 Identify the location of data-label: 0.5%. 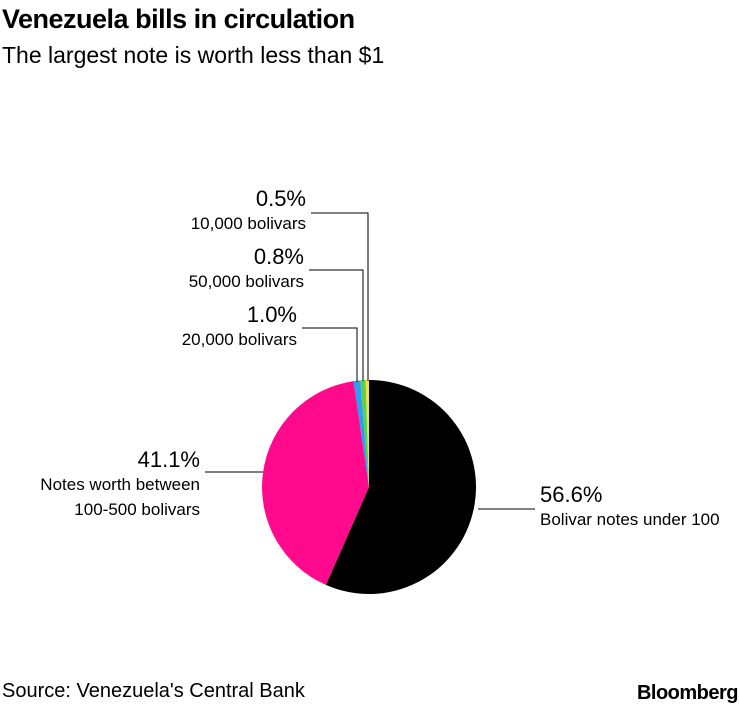
(280, 198).